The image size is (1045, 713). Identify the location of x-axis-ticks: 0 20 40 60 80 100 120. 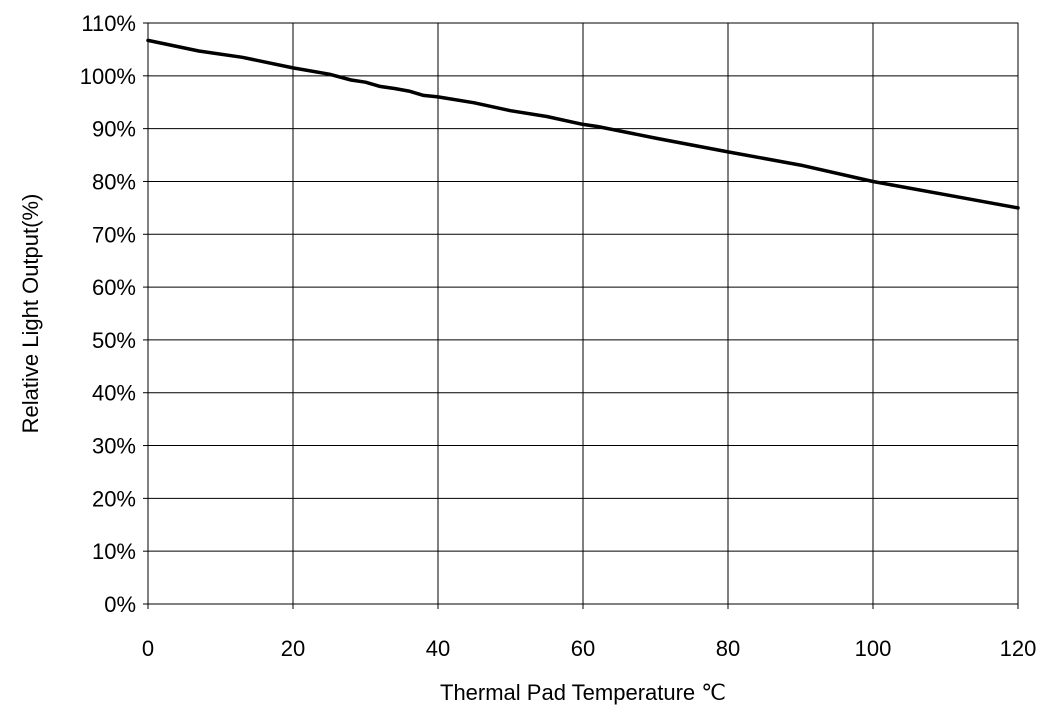
(589, 632).